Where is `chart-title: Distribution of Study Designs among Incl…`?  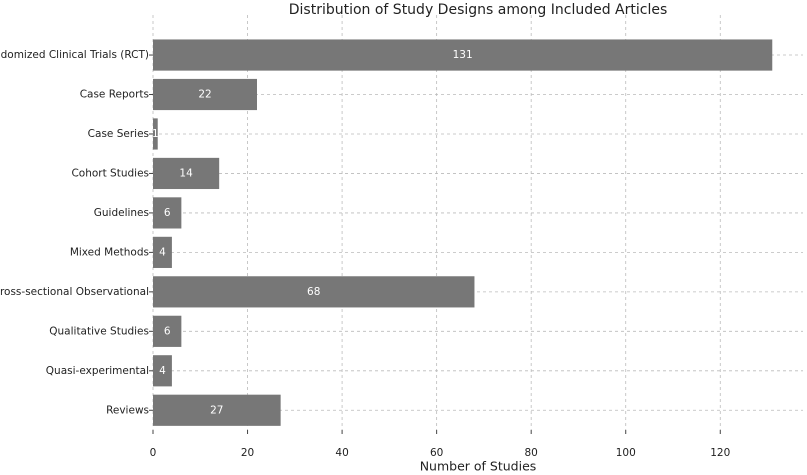
chart-title: Distribution of Study Designs among Incl… is located at coordinates (478, 10).